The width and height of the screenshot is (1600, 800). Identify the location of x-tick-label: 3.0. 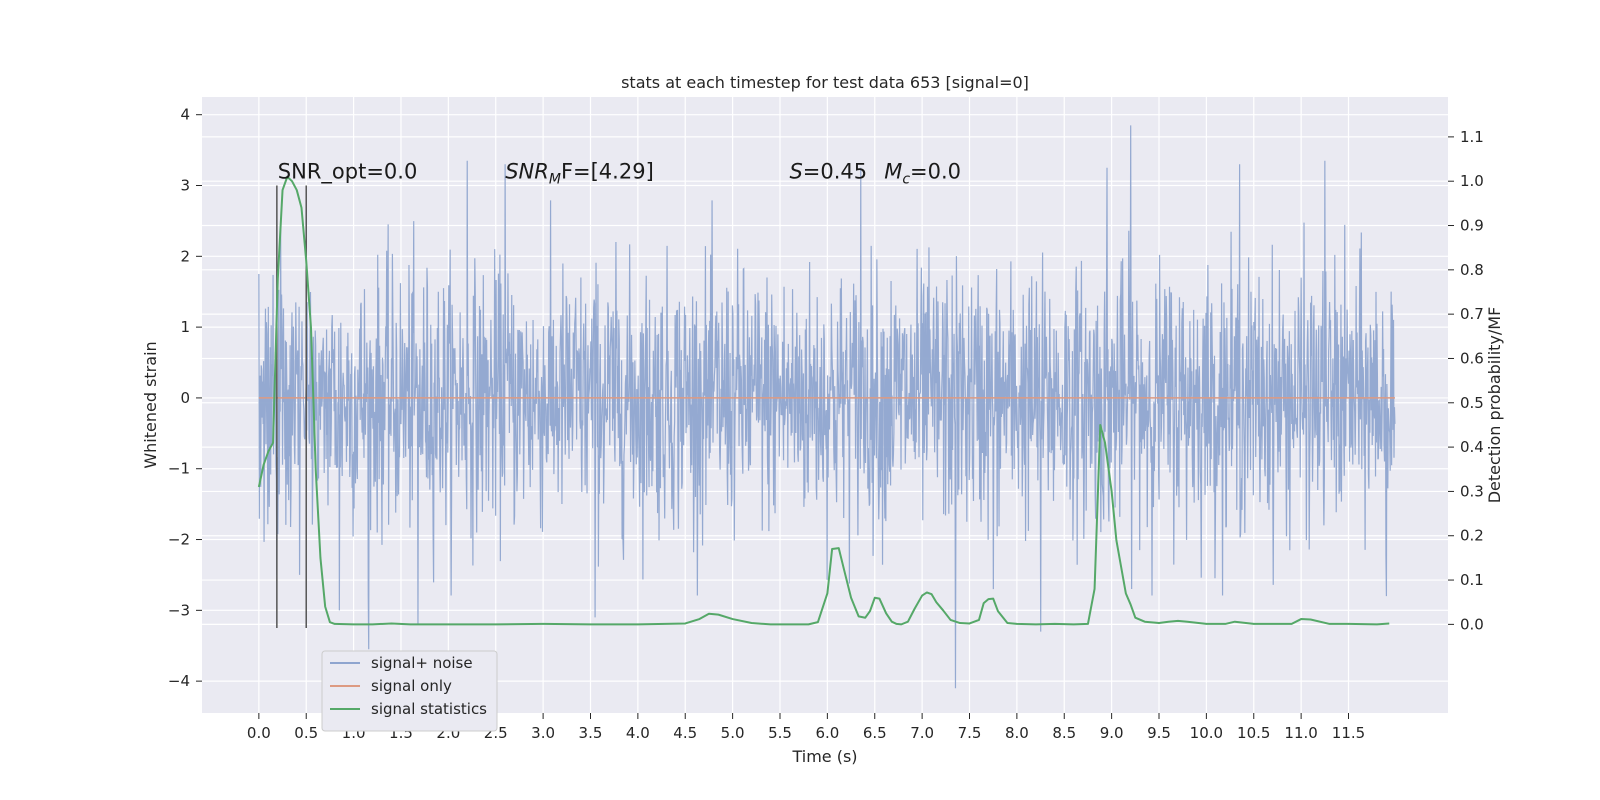
(543, 733).